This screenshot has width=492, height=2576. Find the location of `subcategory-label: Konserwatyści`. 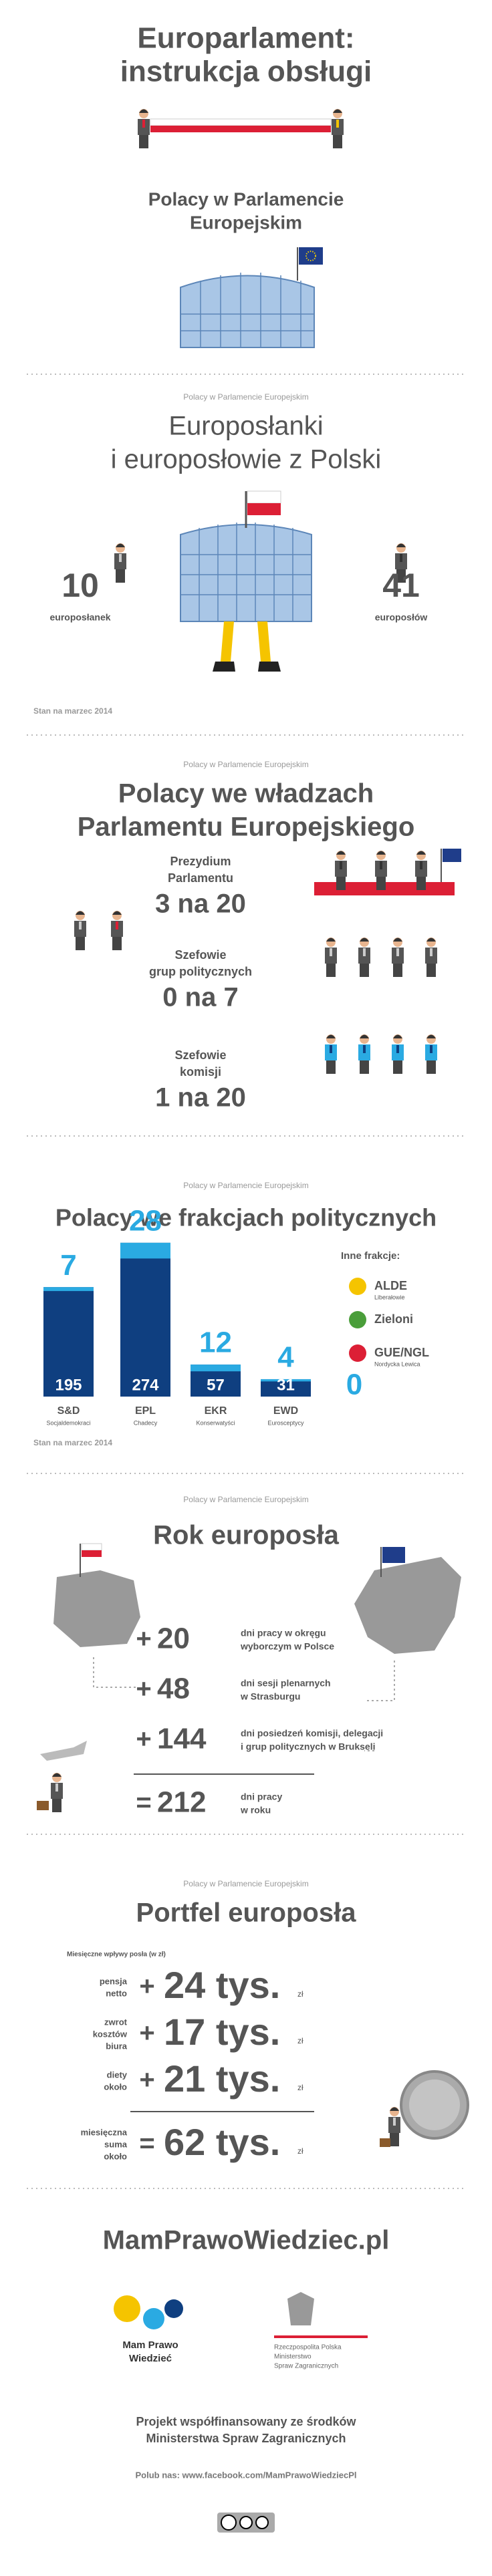

subcategory-label: Konserwatyści is located at coordinates (215, 1422).